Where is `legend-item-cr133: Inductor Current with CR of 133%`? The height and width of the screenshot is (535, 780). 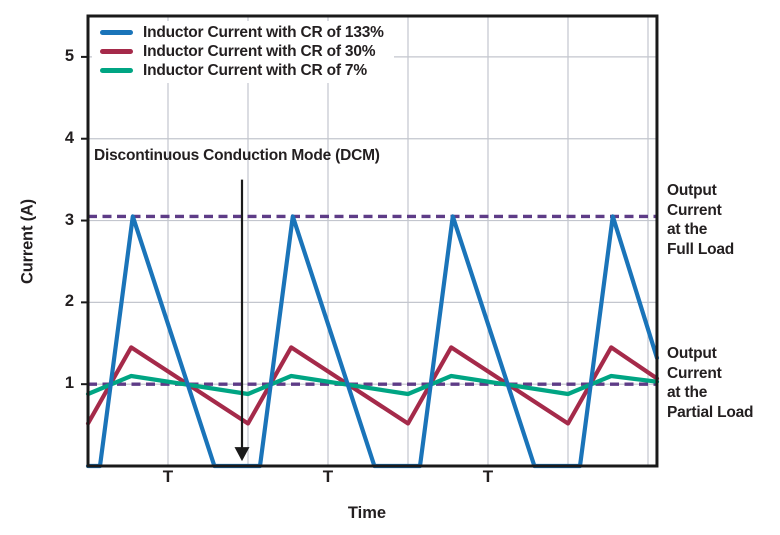 legend-item-cr133: Inductor Current with CR of 133% is located at coordinates (242, 32).